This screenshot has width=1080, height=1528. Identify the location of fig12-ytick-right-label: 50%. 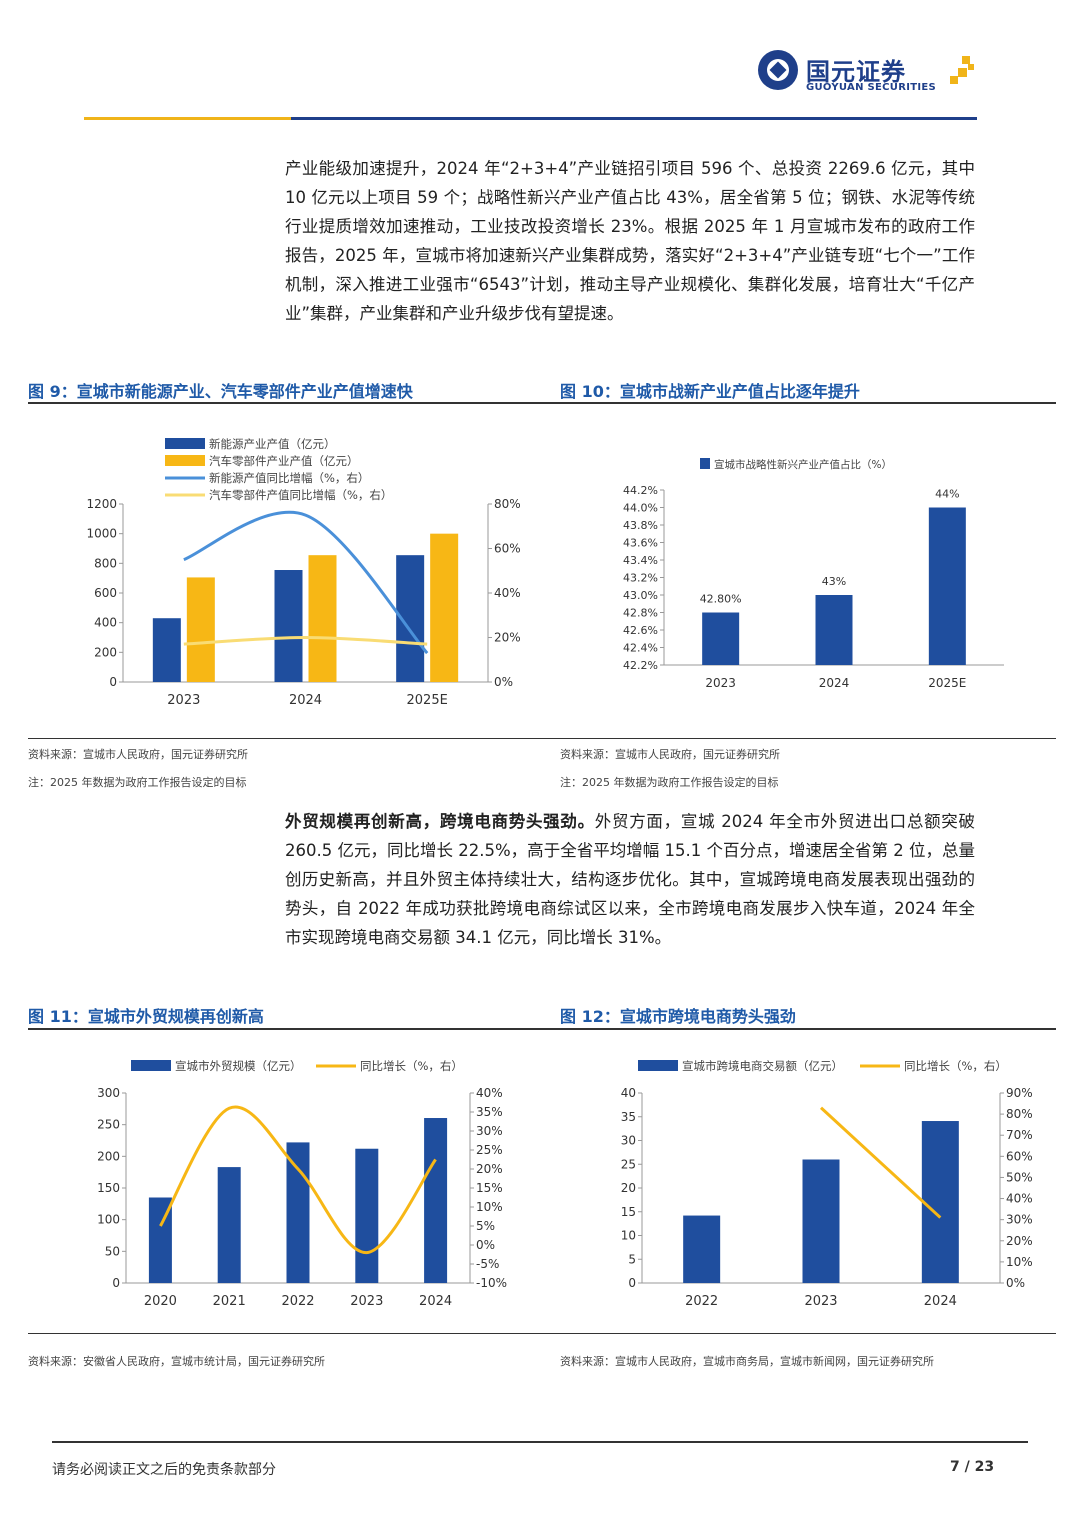
(1019, 1177).